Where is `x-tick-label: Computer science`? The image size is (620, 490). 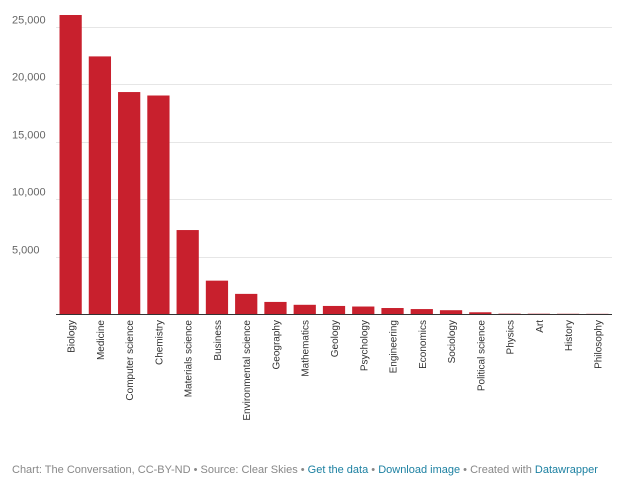 x-tick-label: Computer science is located at coordinates (130, 360).